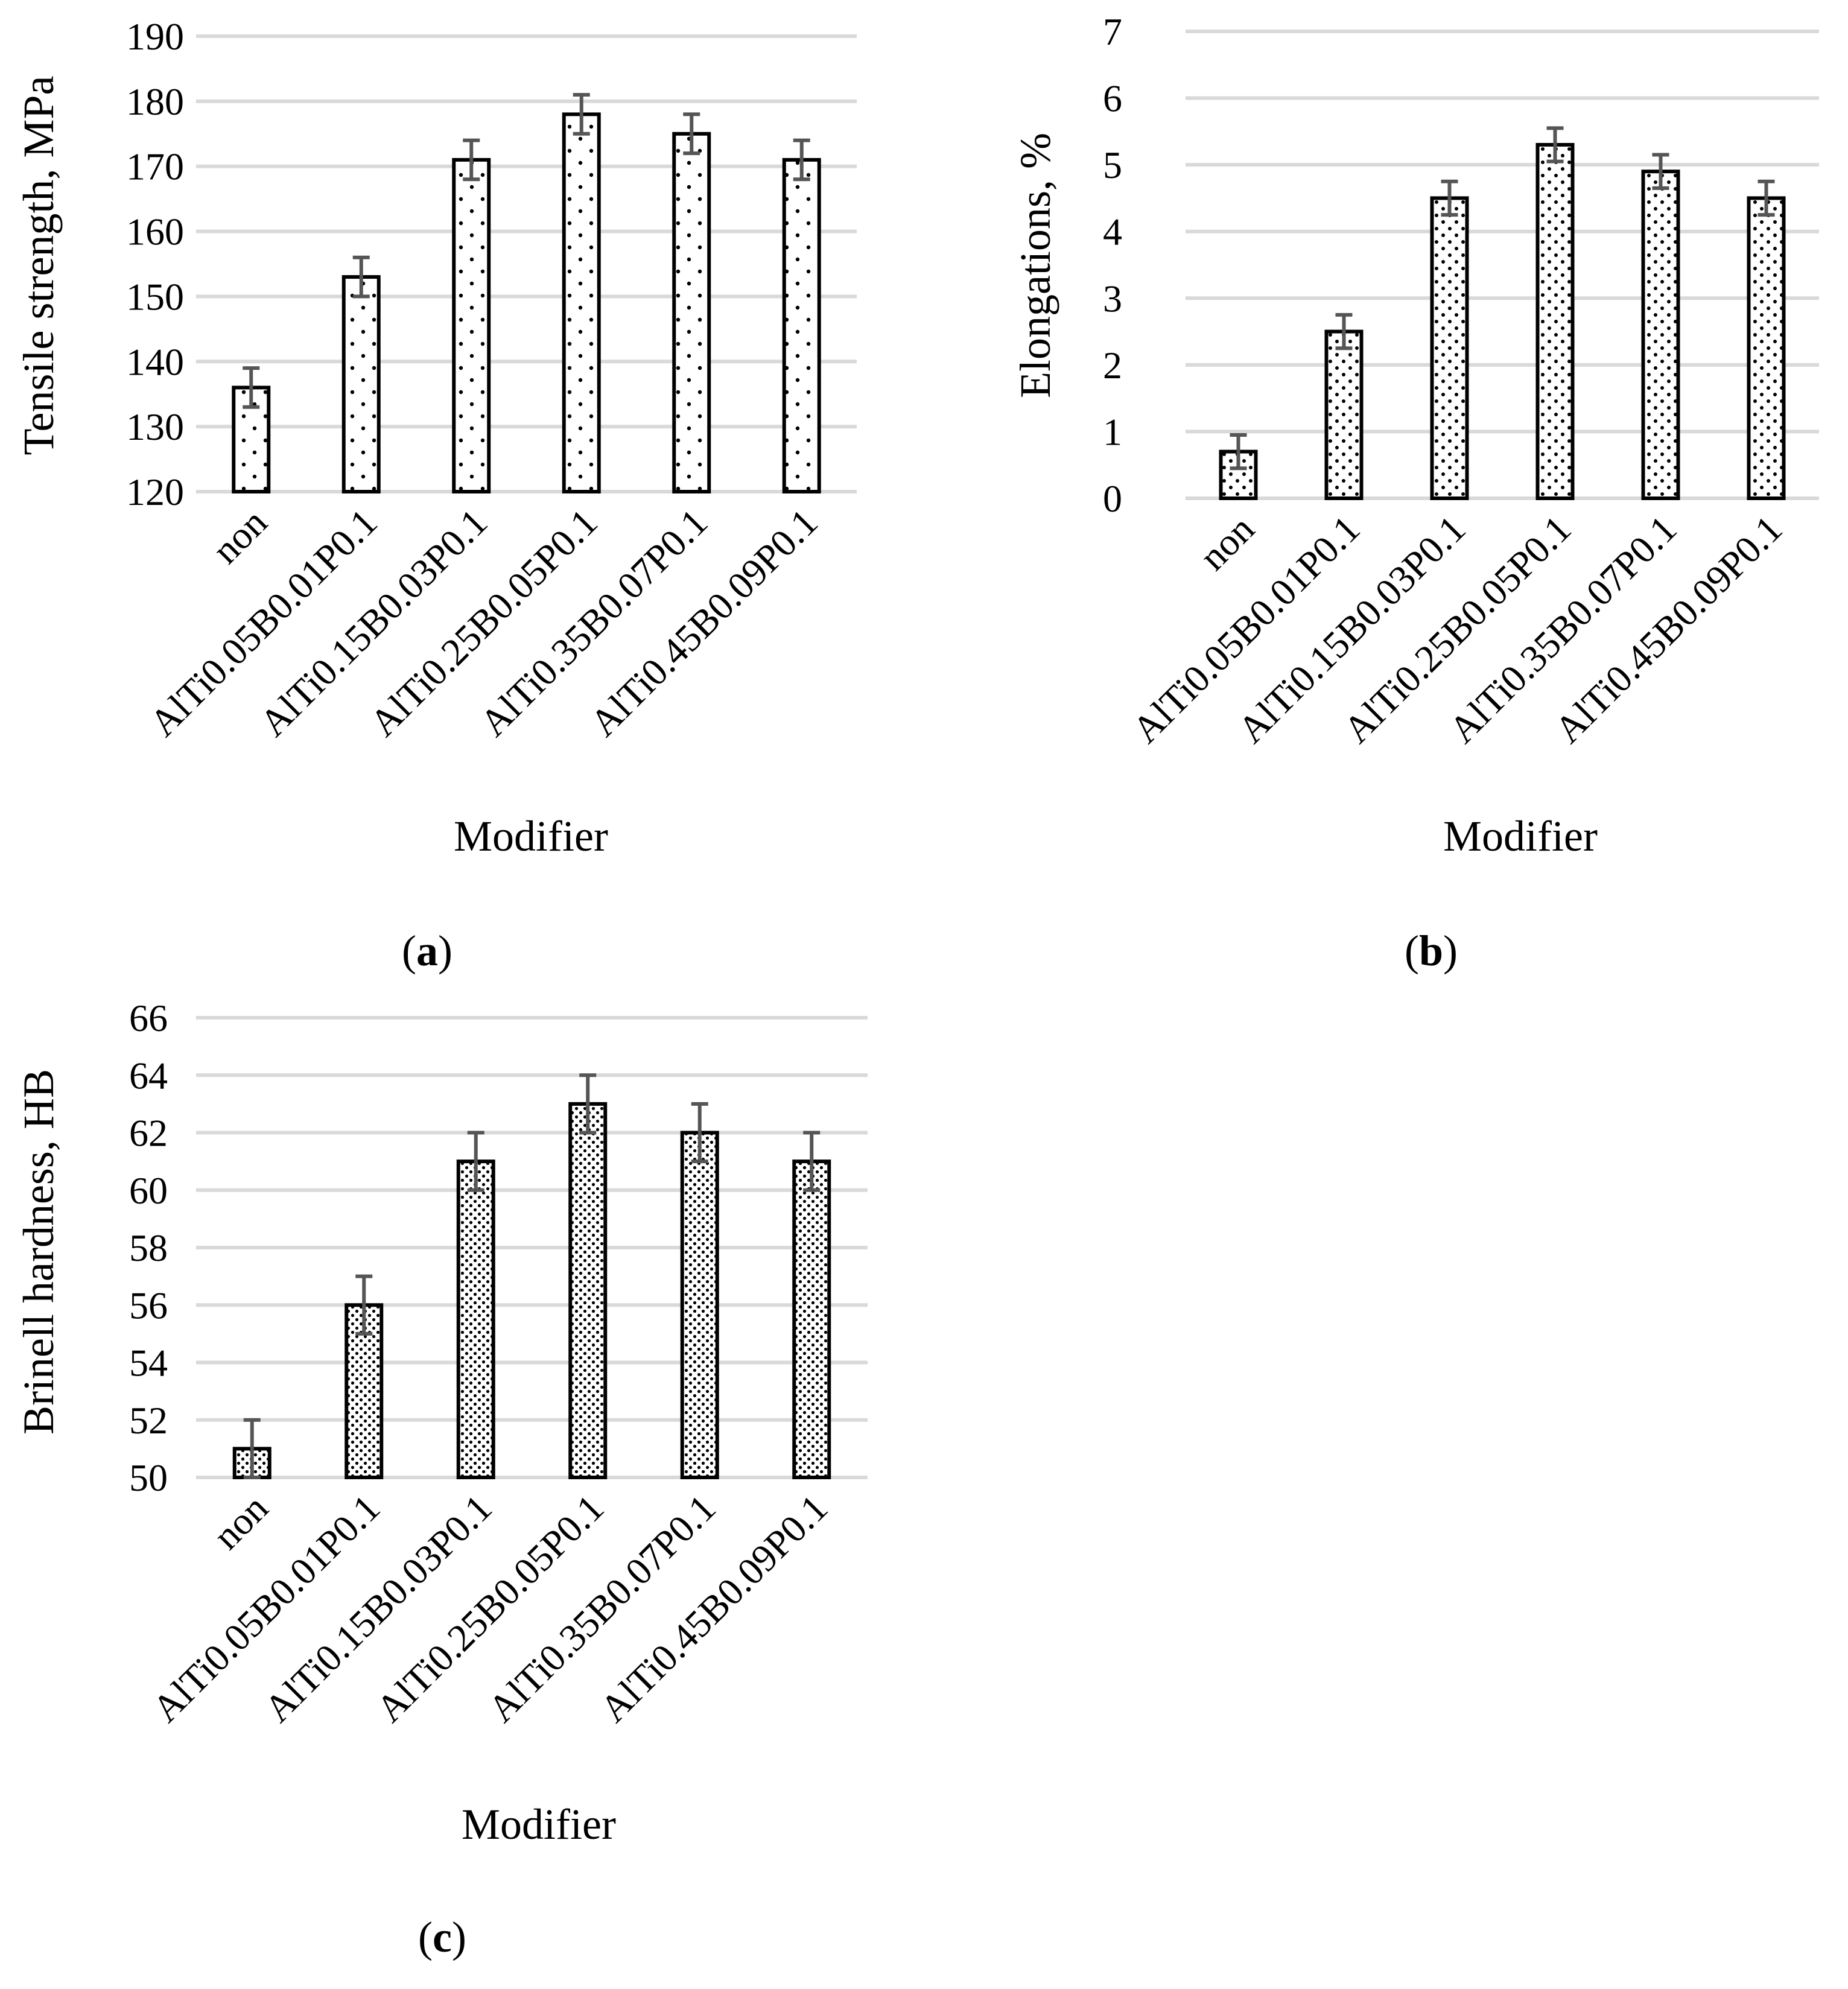  I want to click on chart-c-gridlines, so click(532, 1247).